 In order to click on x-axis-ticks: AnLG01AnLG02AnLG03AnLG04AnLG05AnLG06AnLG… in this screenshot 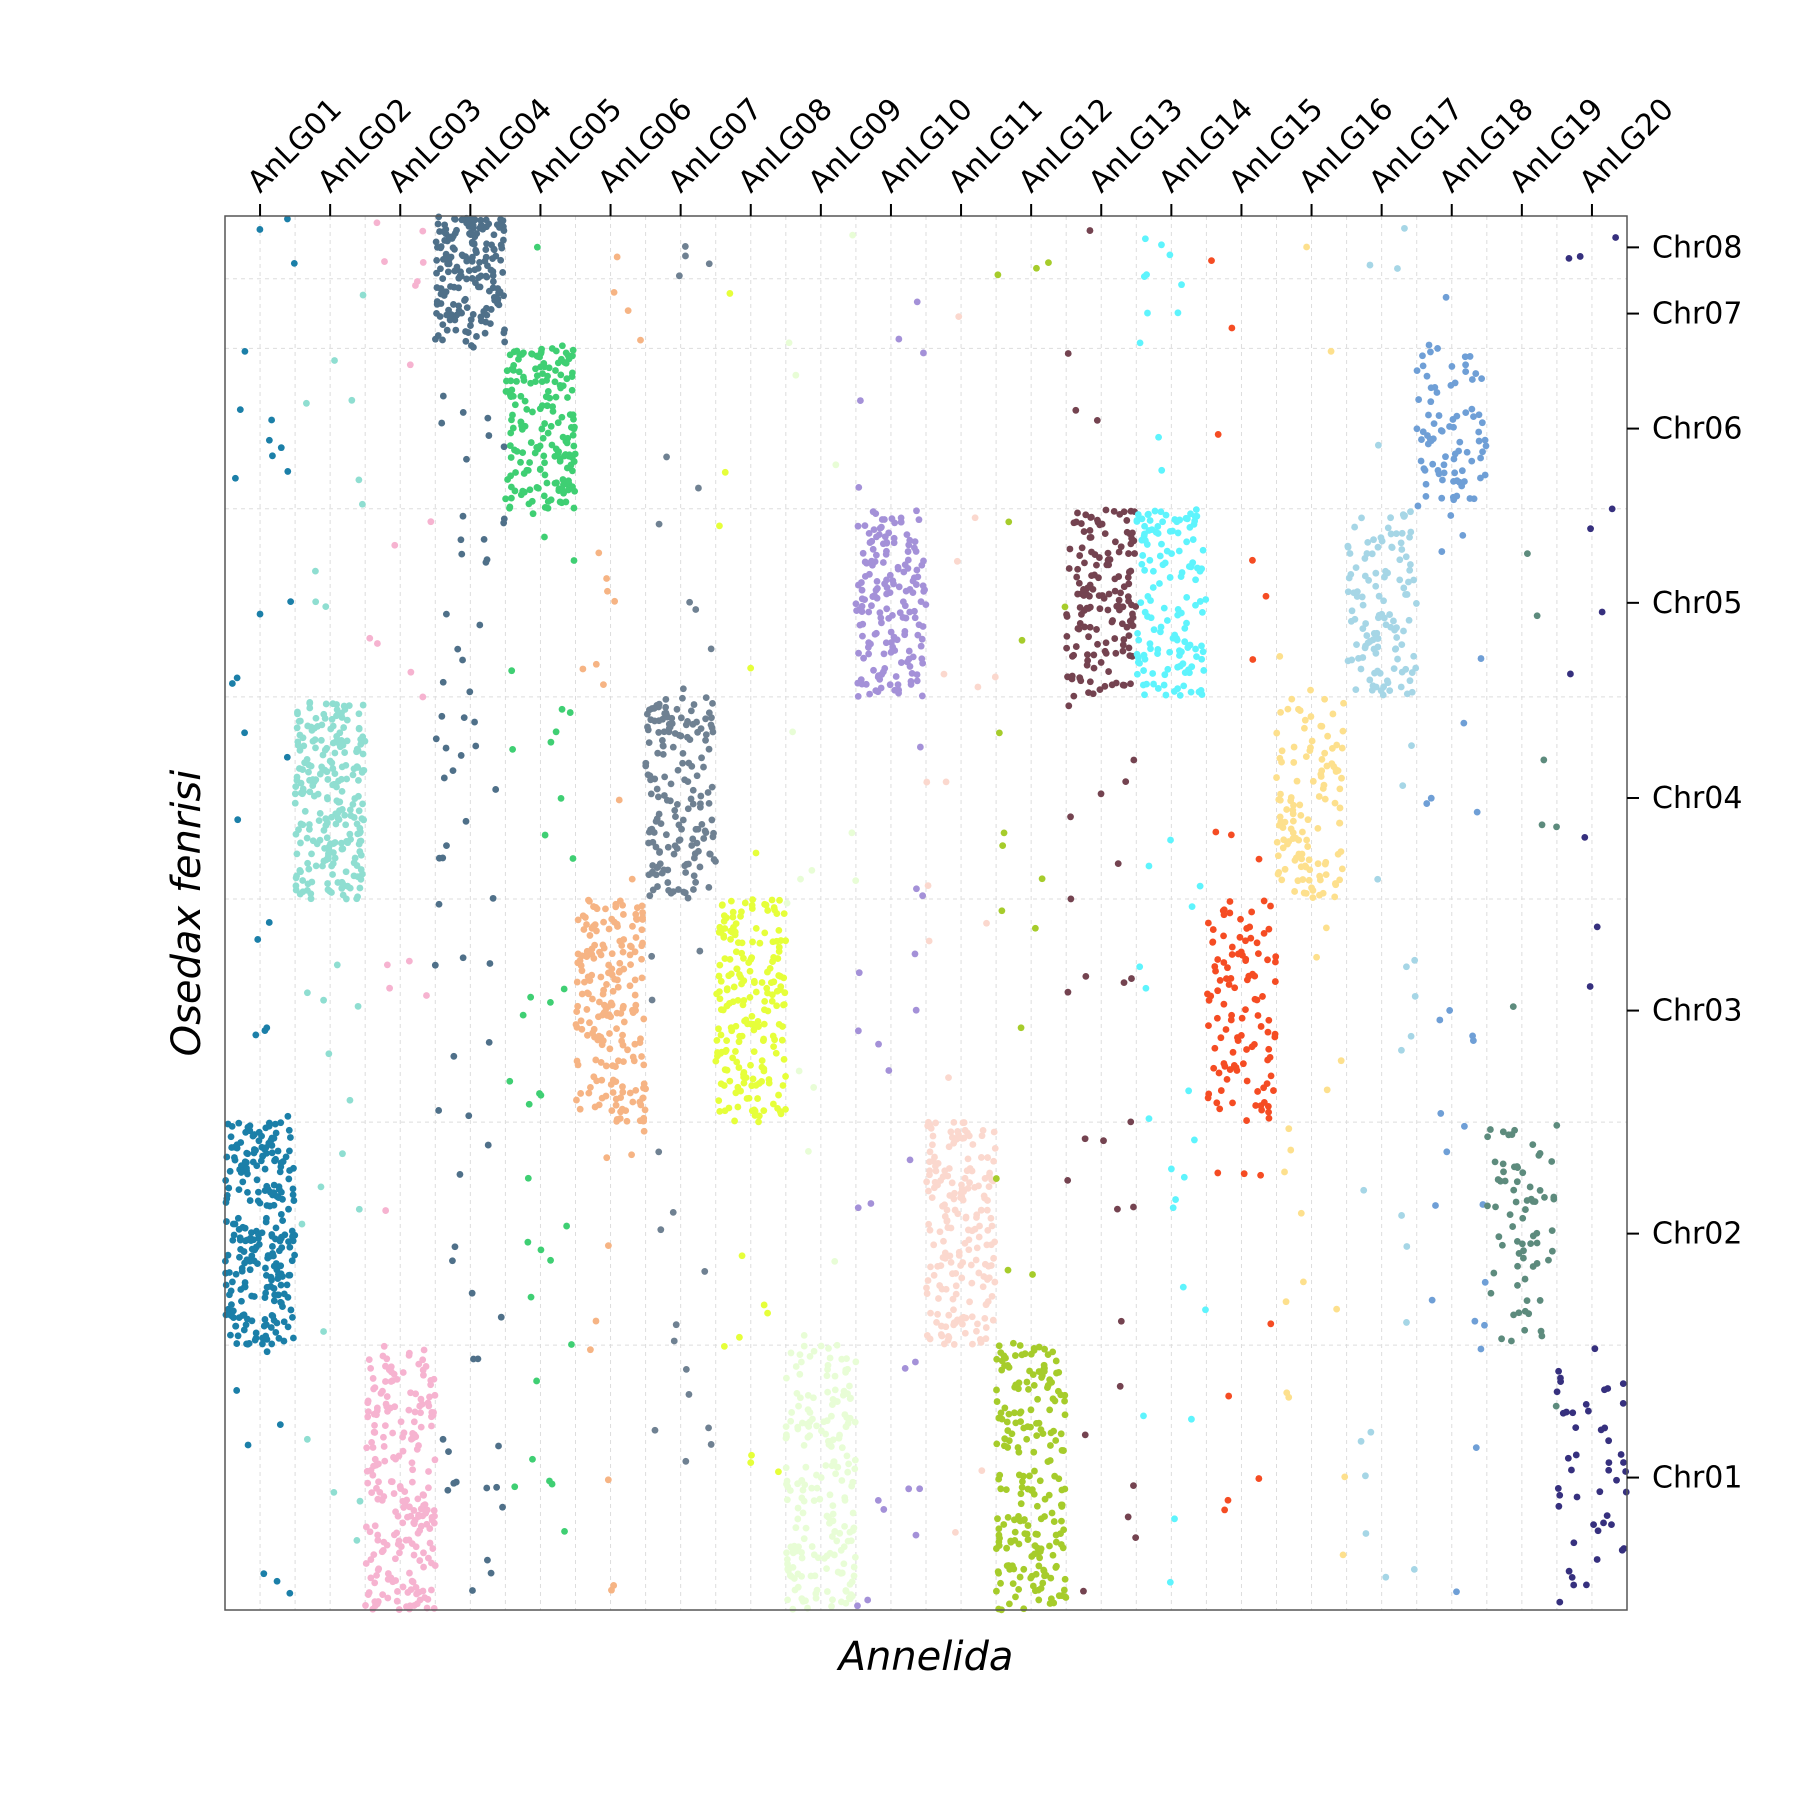, I will do `click(961, 154)`.